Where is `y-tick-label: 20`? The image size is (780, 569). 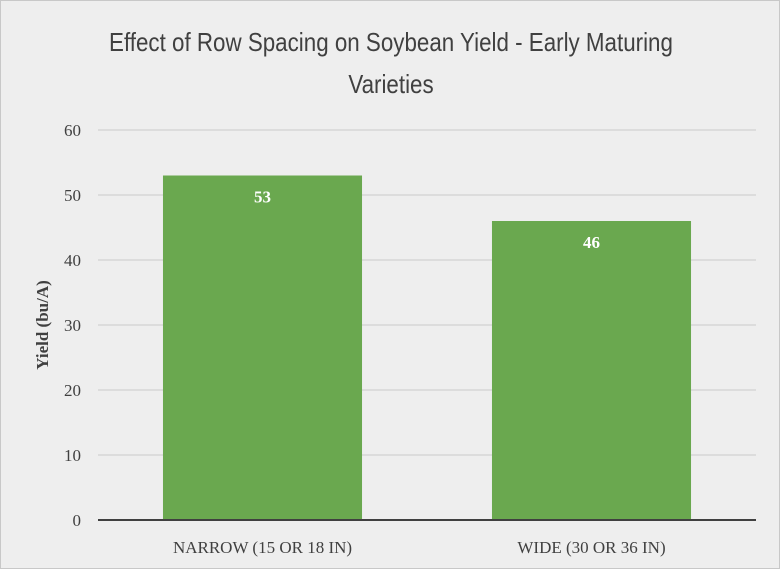 y-tick-label: 20 is located at coordinates (72, 390).